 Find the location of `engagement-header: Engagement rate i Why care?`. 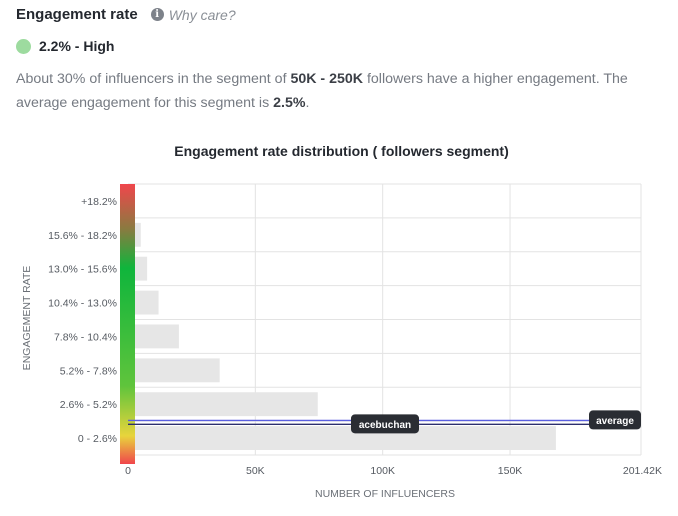

engagement-header: Engagement rate i Why care? is located at coordinates (126, 14).